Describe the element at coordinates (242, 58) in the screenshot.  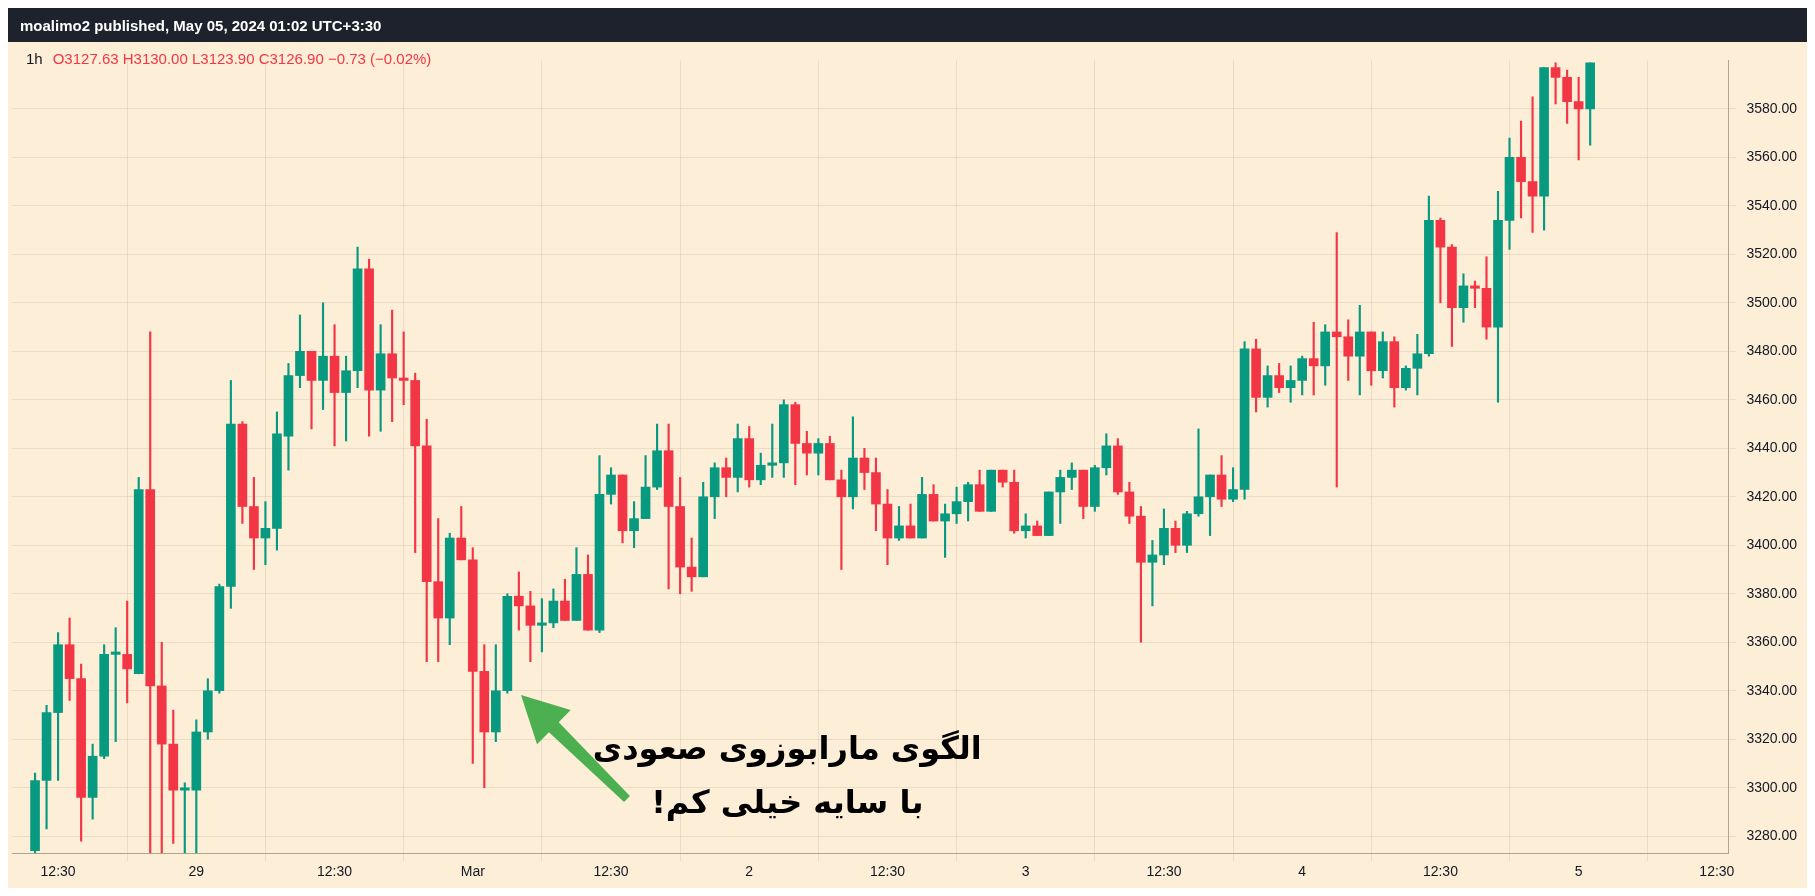
I see `annotation: O3127.63 H3130.00 L3123.90 C3126.90 −0.73 (−0.02%)` at that location.